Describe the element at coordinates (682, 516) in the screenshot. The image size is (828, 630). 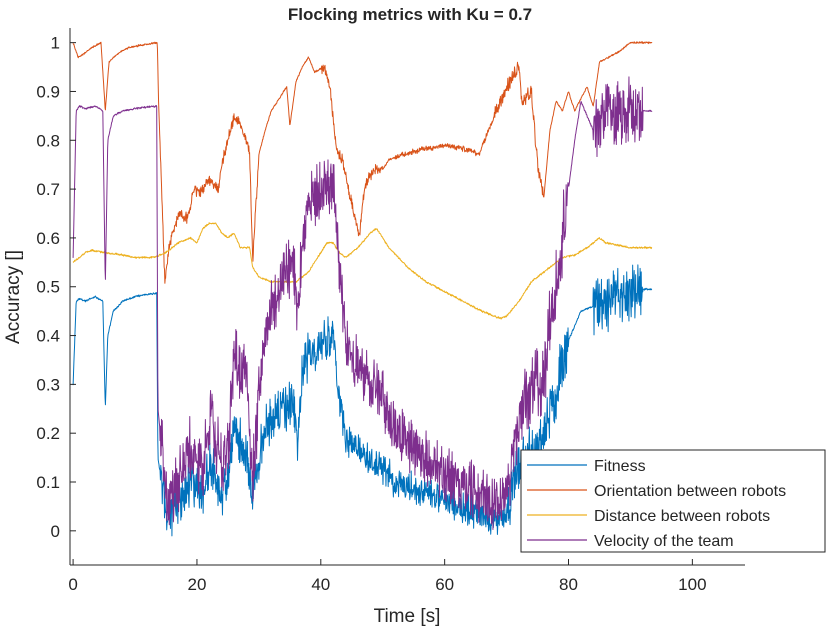
I see `legend-label-3: Distance between robots` at that location.